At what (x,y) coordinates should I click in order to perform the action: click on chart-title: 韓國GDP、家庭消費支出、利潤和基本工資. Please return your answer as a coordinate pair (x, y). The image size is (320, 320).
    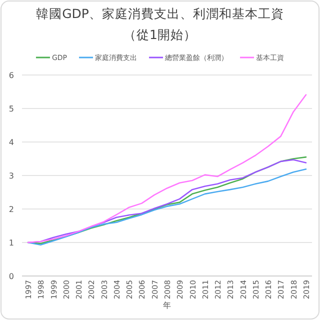
    Looking at the image, I should click on (160, 13).